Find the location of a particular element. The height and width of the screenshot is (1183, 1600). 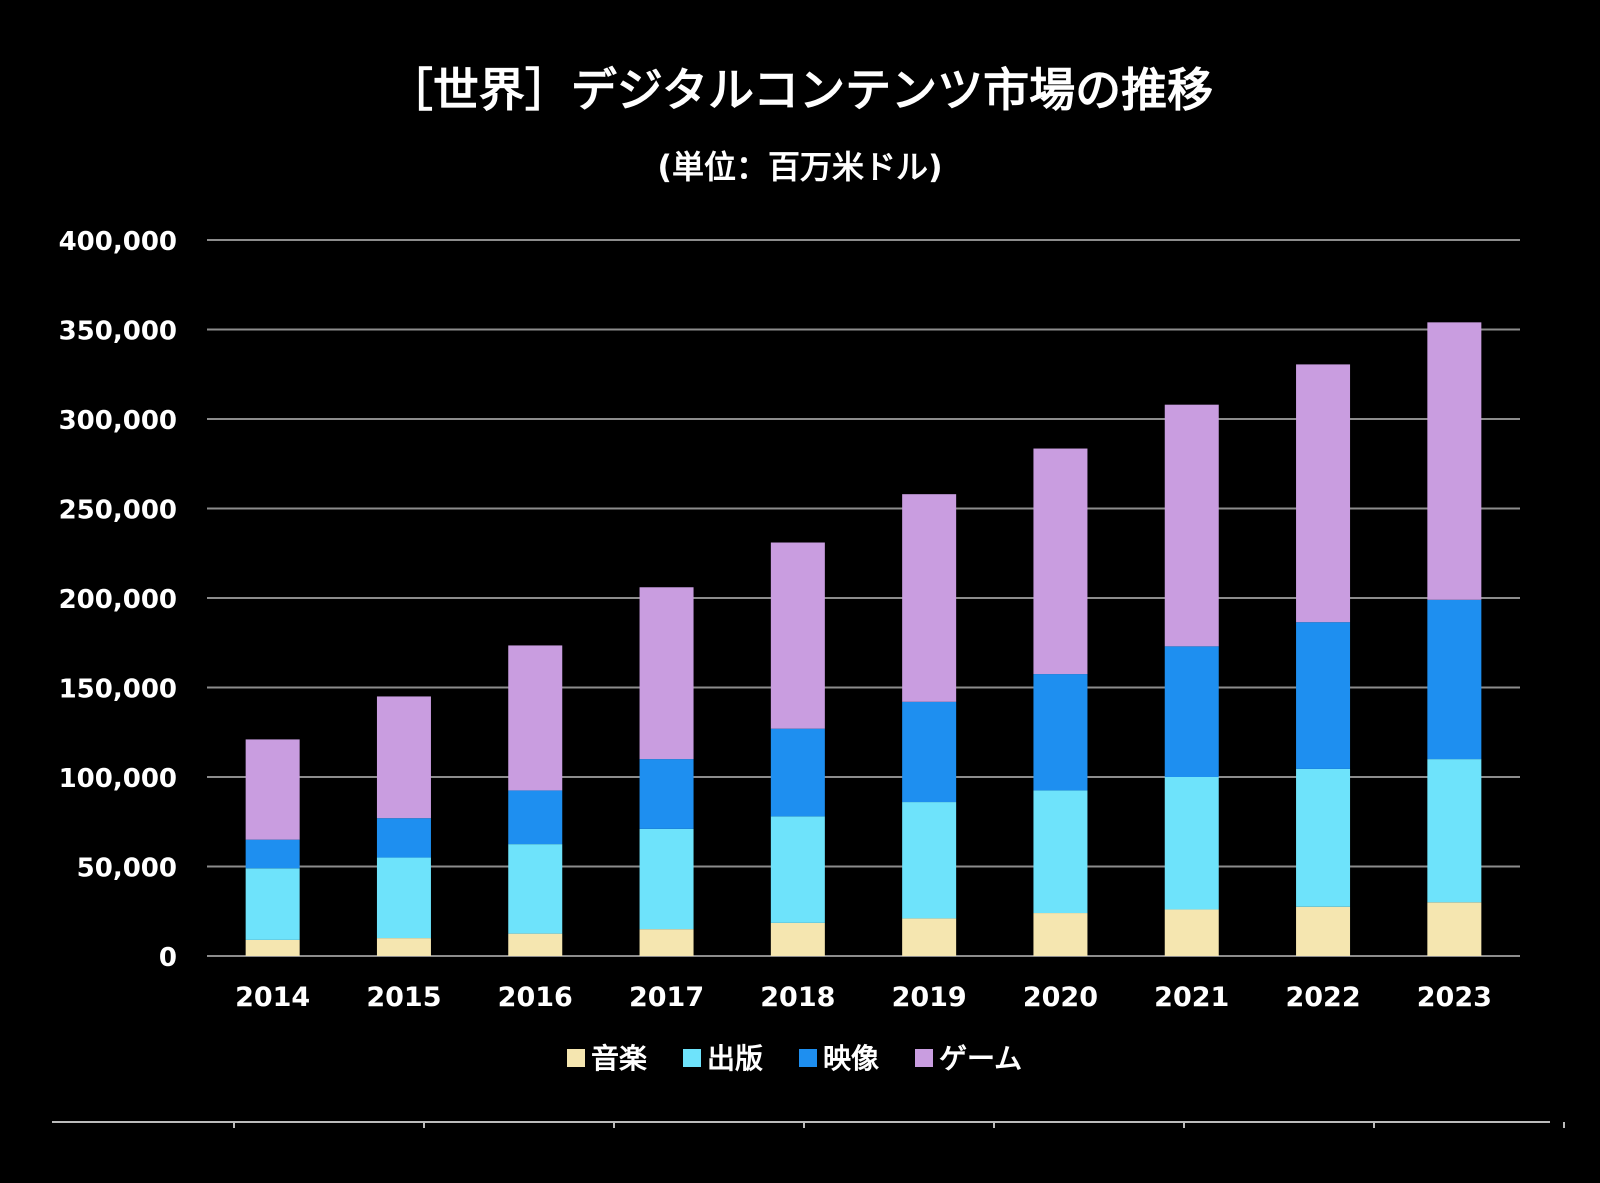

x-tick-label: 2015 is located at coordinates (403, 997).